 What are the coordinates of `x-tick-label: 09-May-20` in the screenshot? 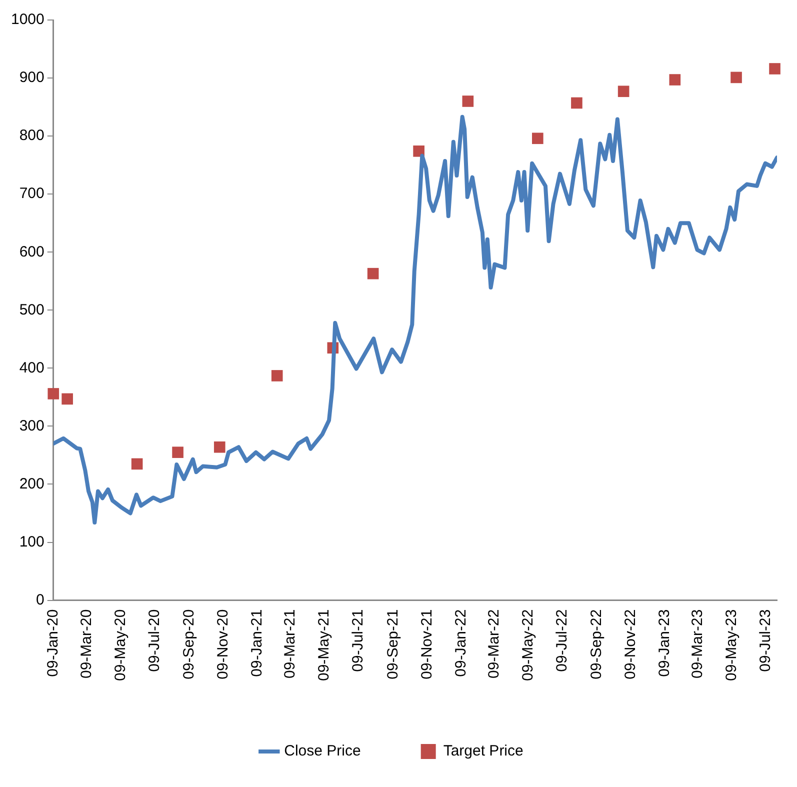 It's located at (121, 645).